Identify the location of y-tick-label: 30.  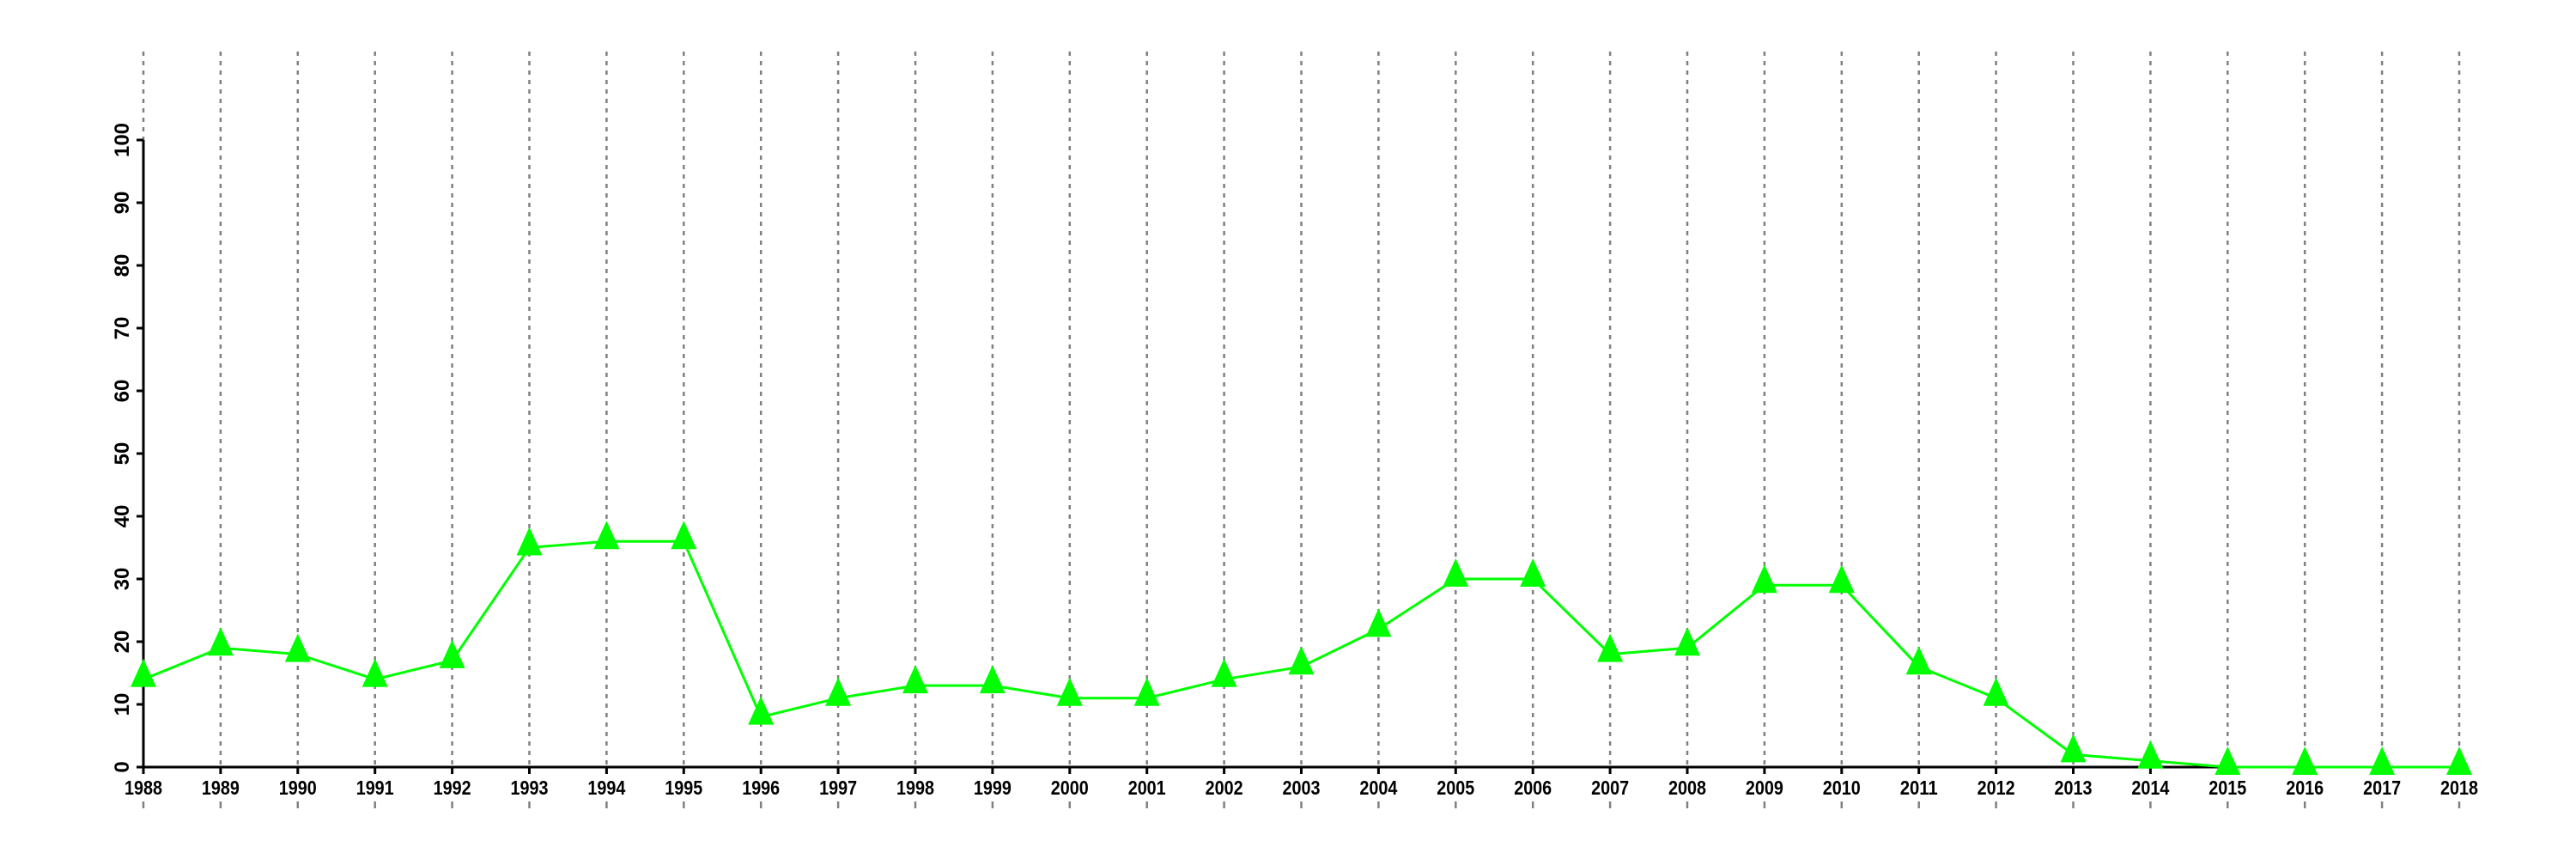
(123, 580).